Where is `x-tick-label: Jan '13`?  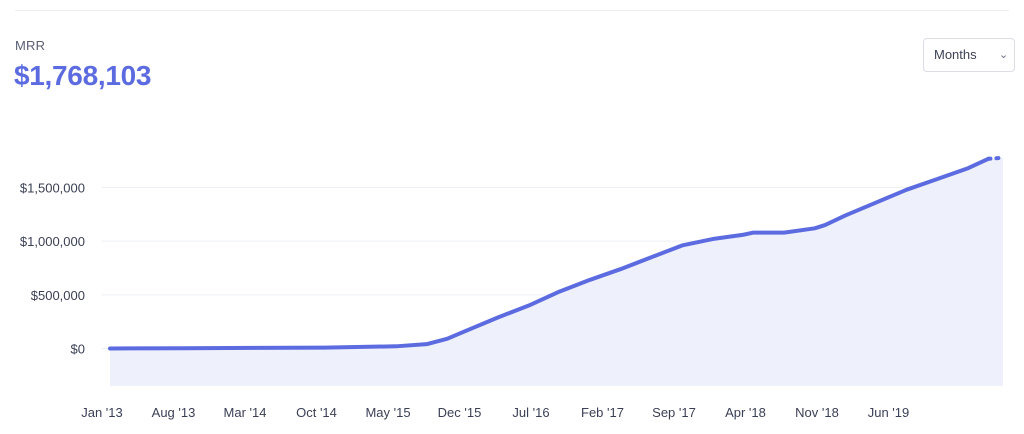
x-tick-label: Jan '13 is located at coordinates (102, 412).